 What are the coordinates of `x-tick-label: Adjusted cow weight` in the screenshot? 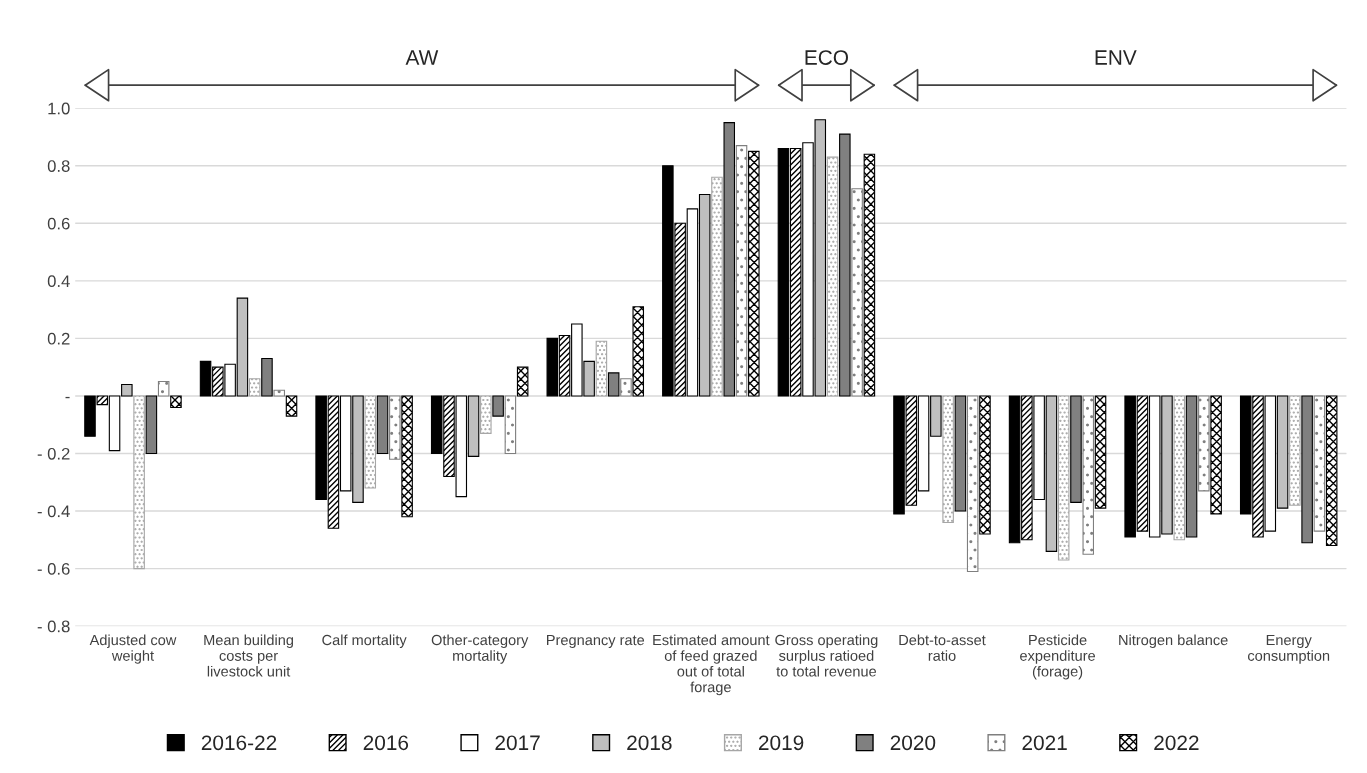 It's located at (133, 649).